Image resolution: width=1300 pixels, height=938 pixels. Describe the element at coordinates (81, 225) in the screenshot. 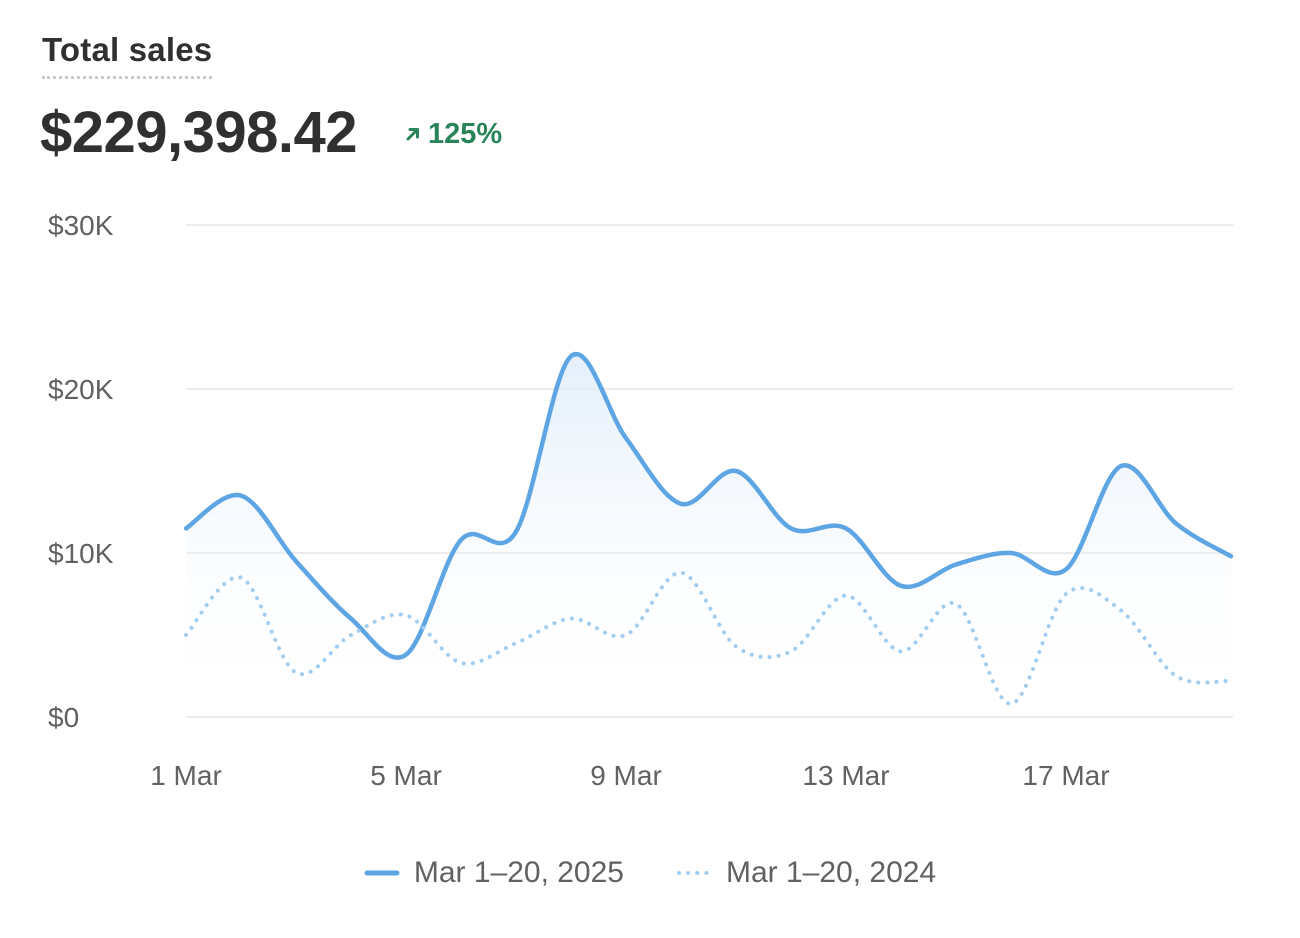

I see `y-tick-label: $30K` at that location.